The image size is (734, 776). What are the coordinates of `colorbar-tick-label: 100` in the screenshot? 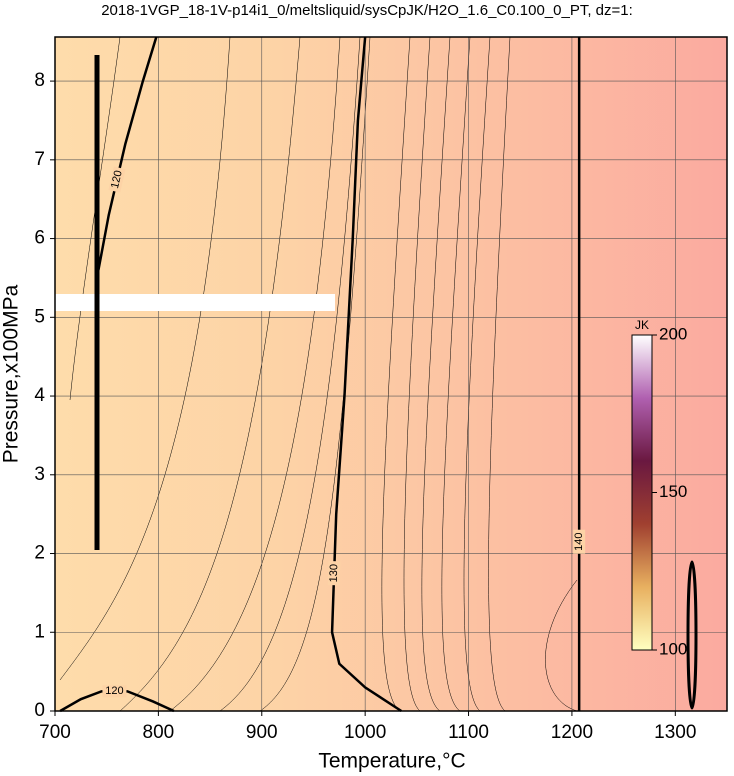 It's located at (673, 648).